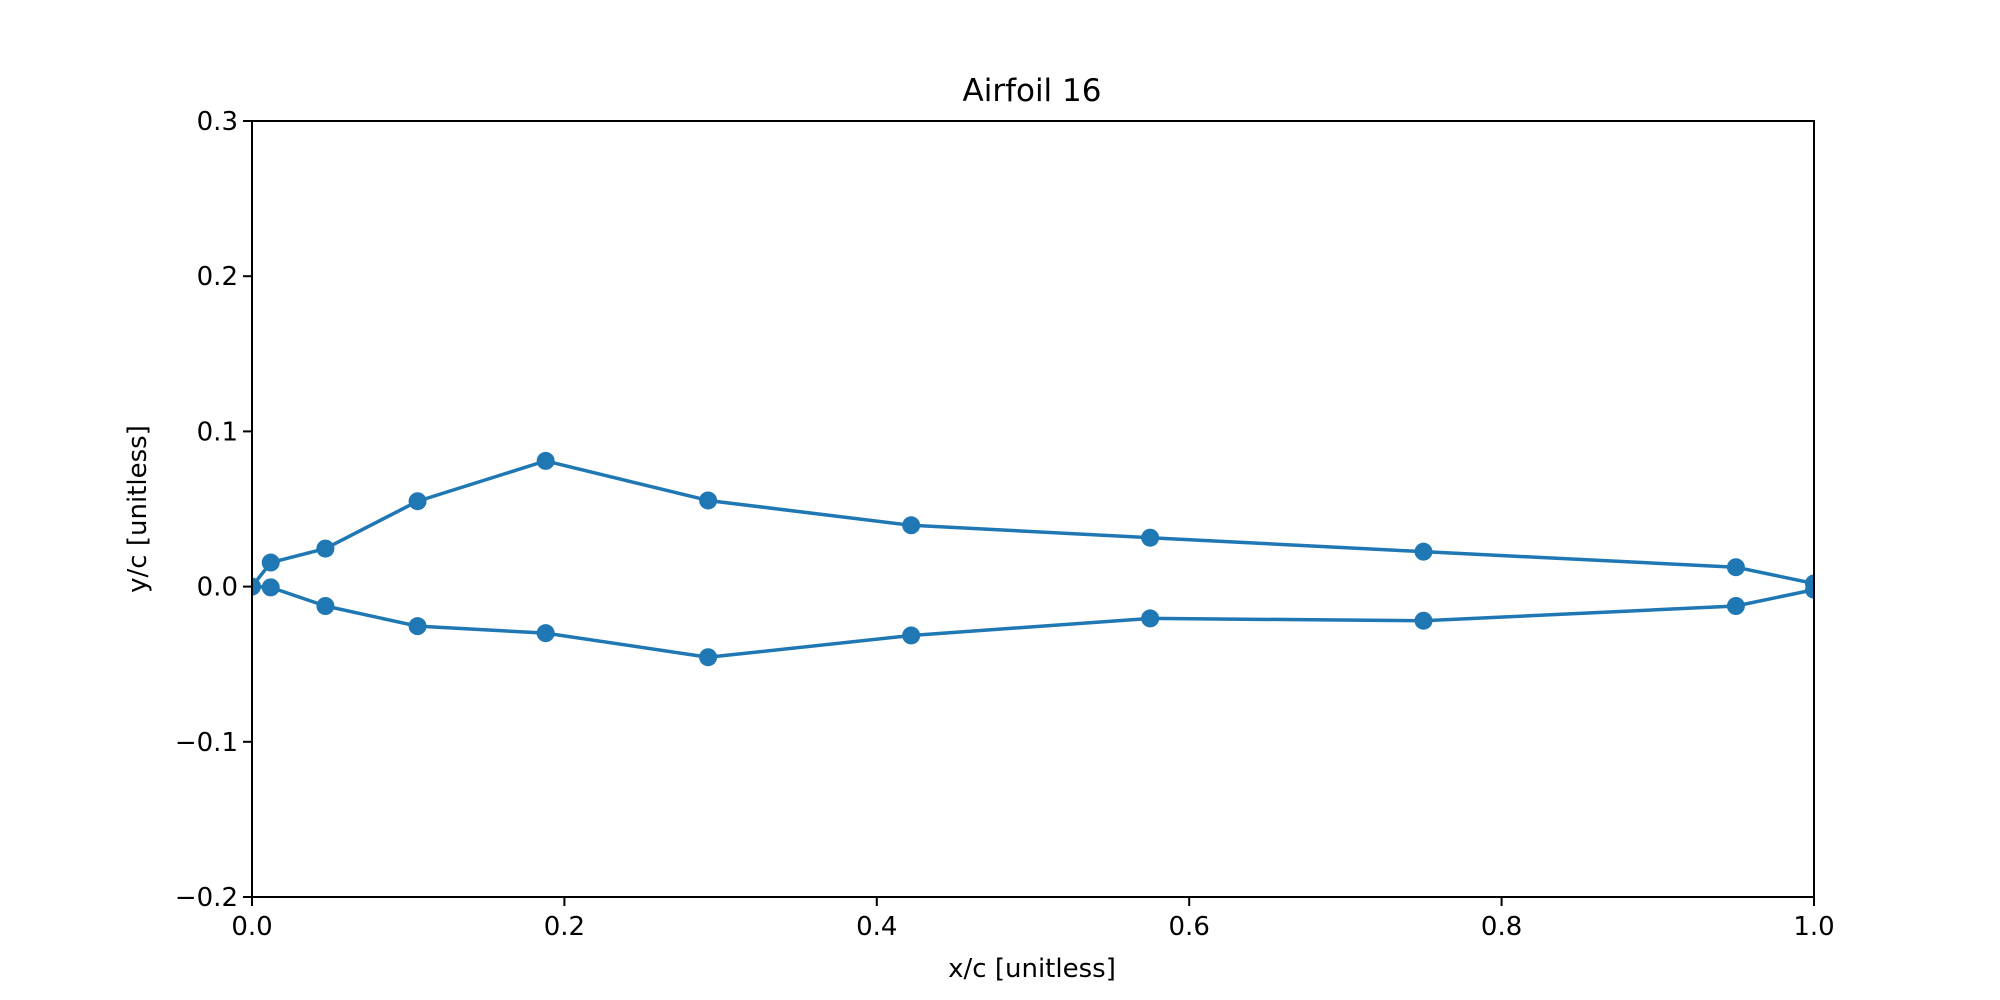  I want to click on y-tick-label: 0.3, so click(217, 122).